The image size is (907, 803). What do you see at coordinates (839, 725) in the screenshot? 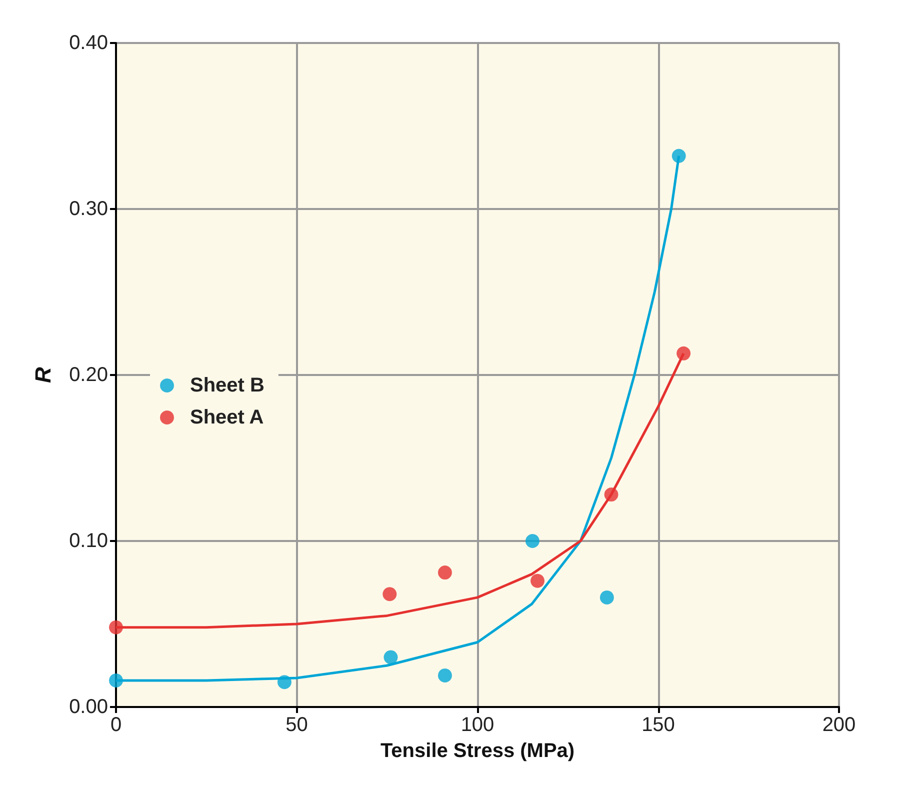
I see `x-tick-label: 200` at bounding box center [839, 725].